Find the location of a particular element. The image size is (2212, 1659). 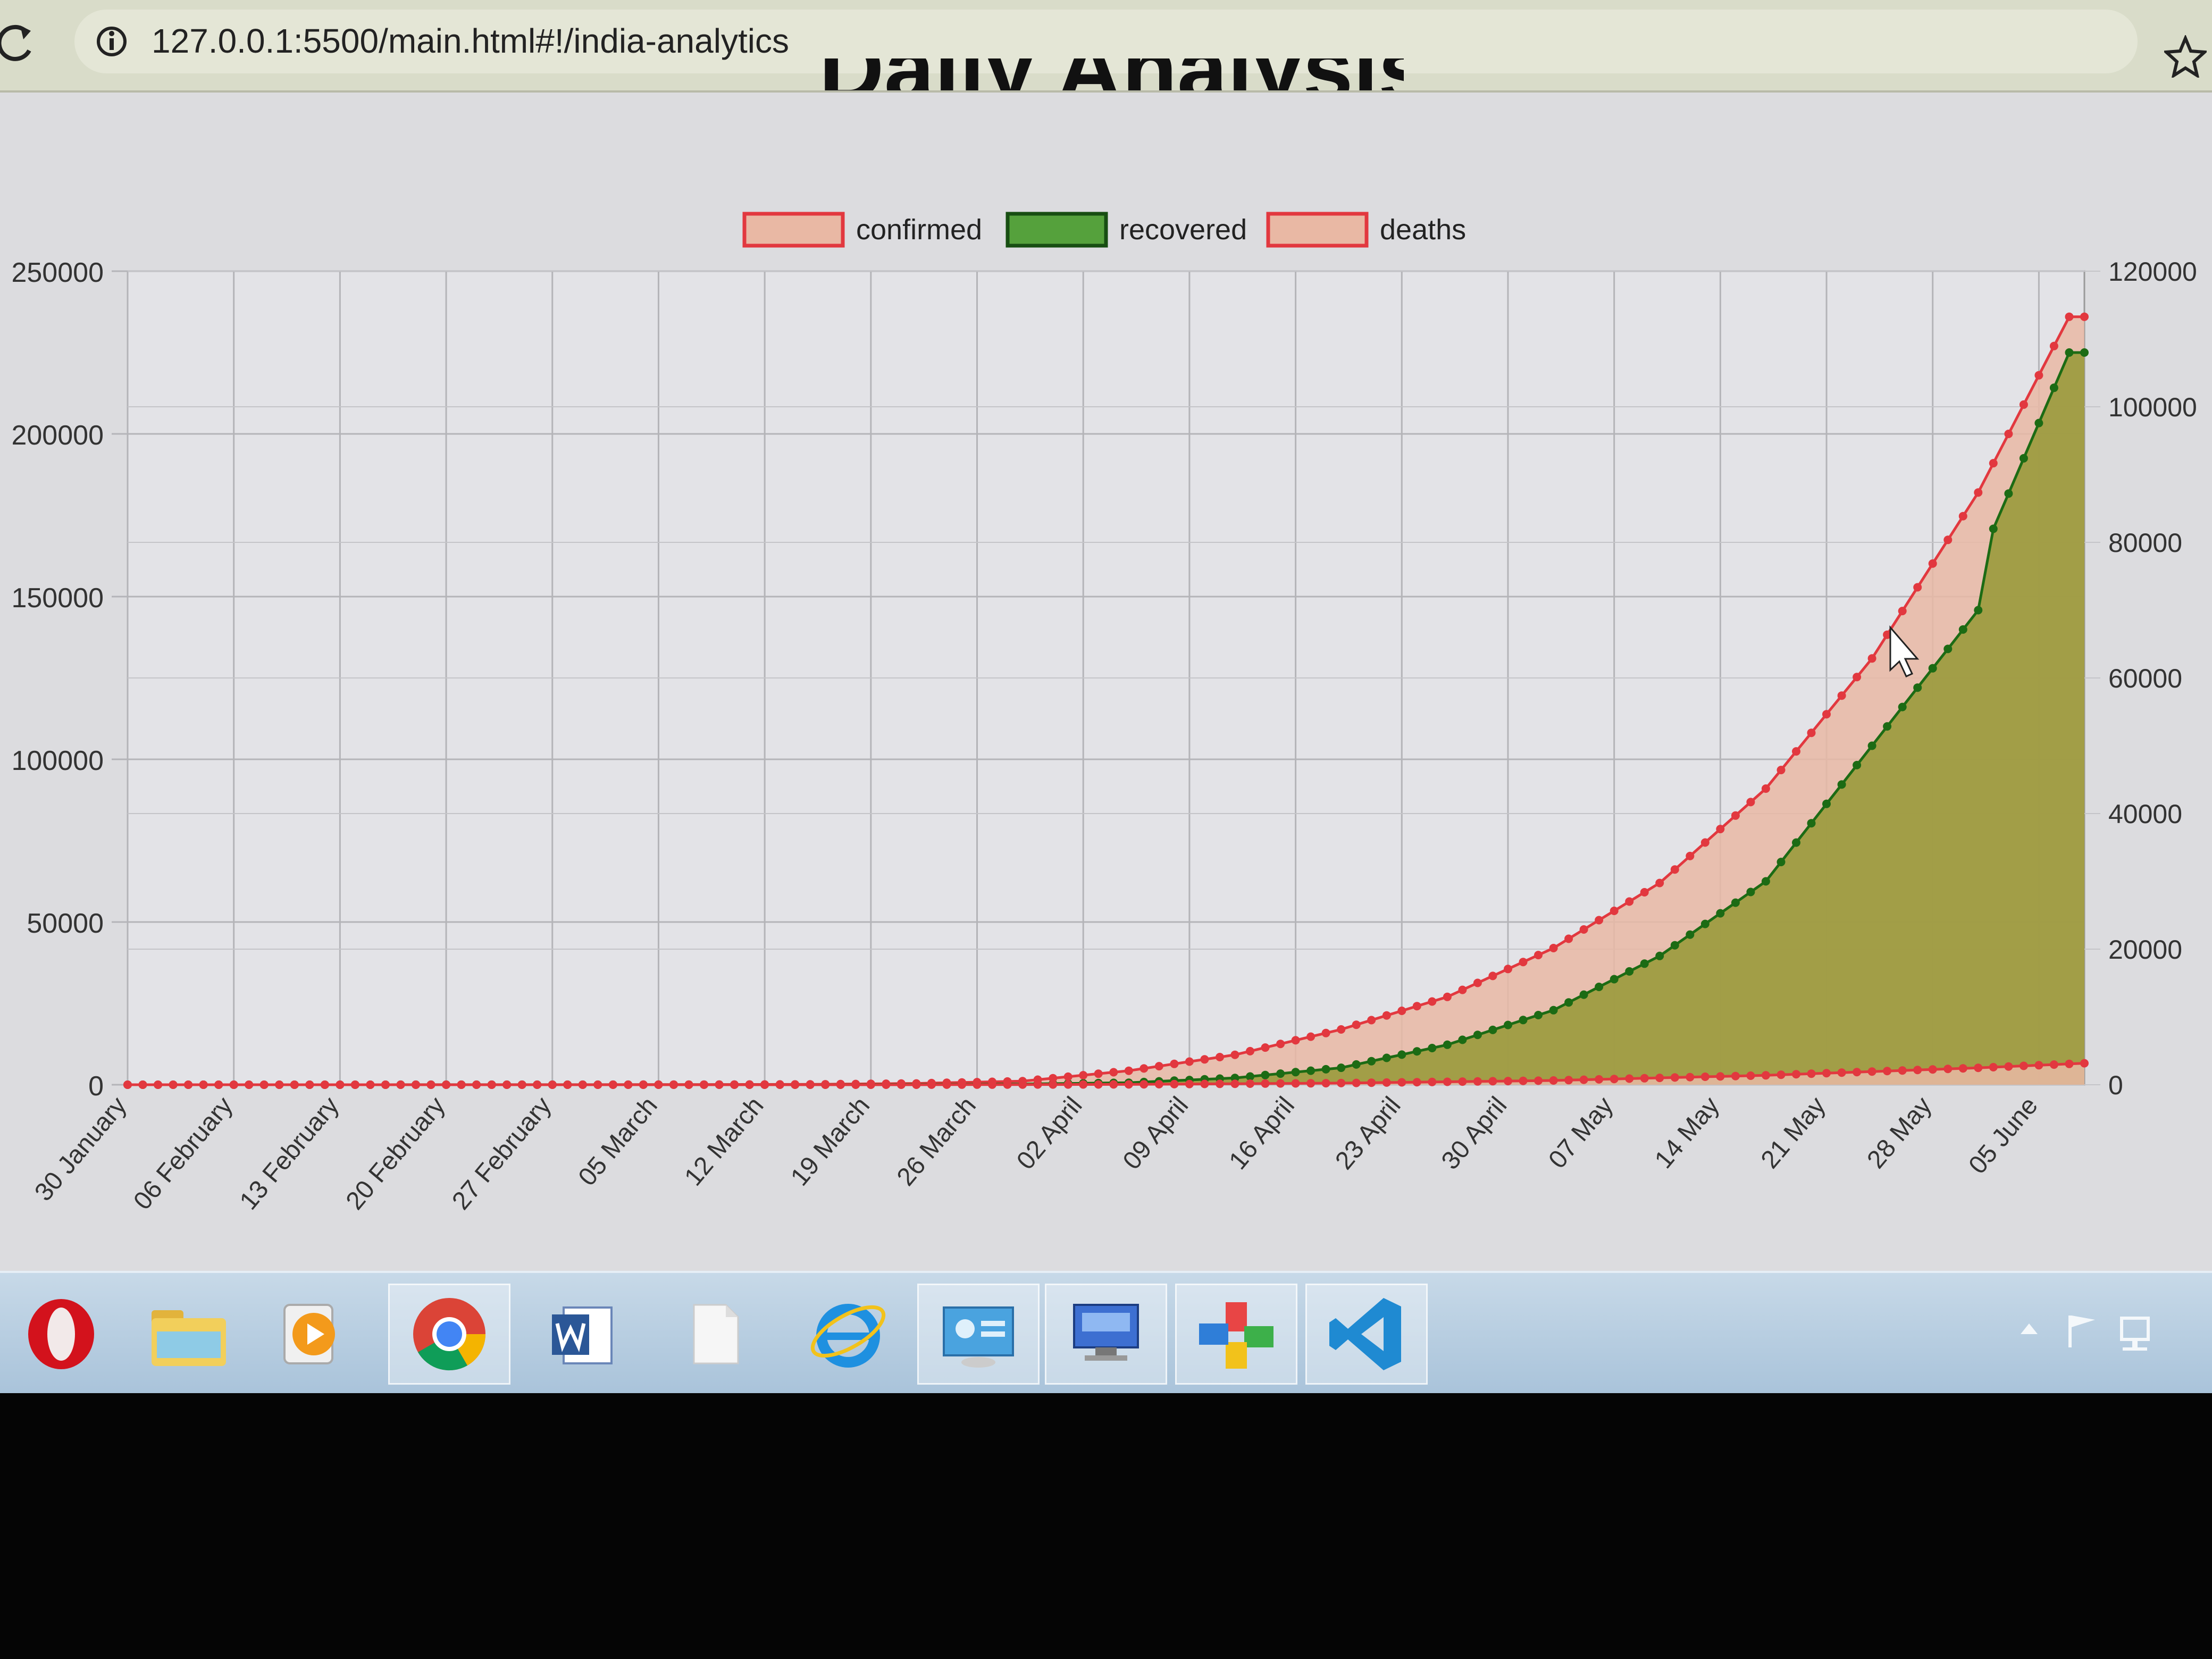

taskbar-item-blank-document is located at coordinates (715, 1334).